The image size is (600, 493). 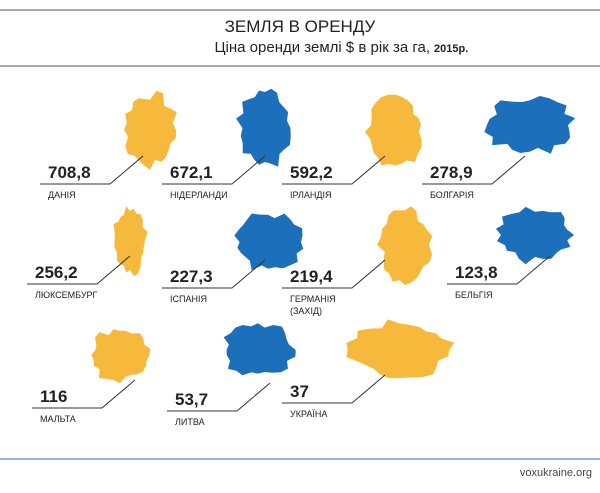 What do you see at coordinates (311, 172) in the screenshot?
I see `value: 592,2` at bounding box center [311, 172].